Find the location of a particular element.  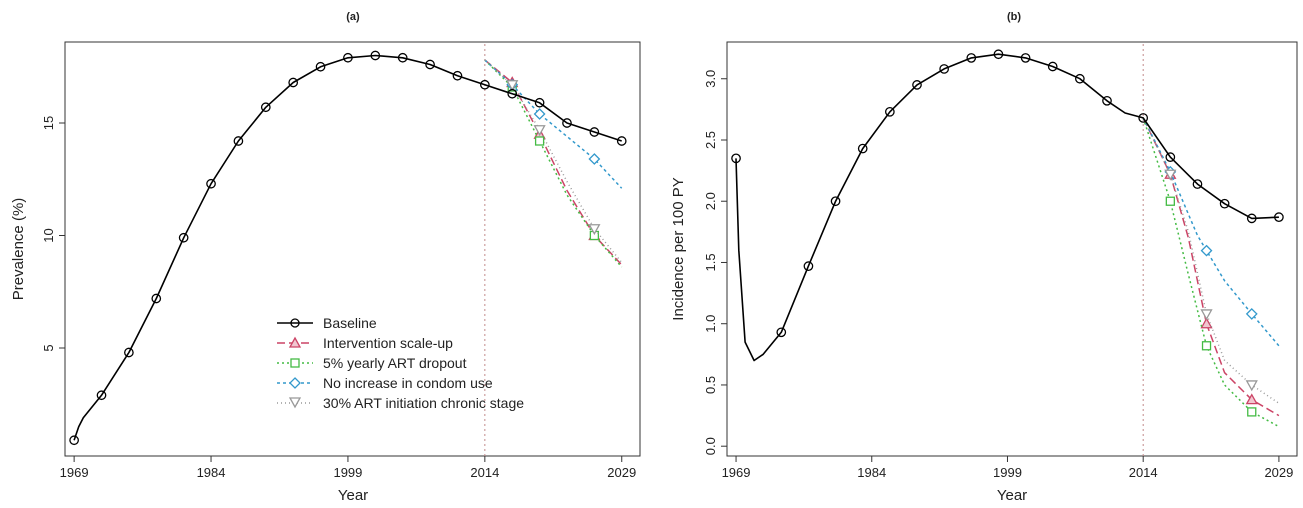

panel-b-xlabel: Year is located at coordinates (1012, 495).